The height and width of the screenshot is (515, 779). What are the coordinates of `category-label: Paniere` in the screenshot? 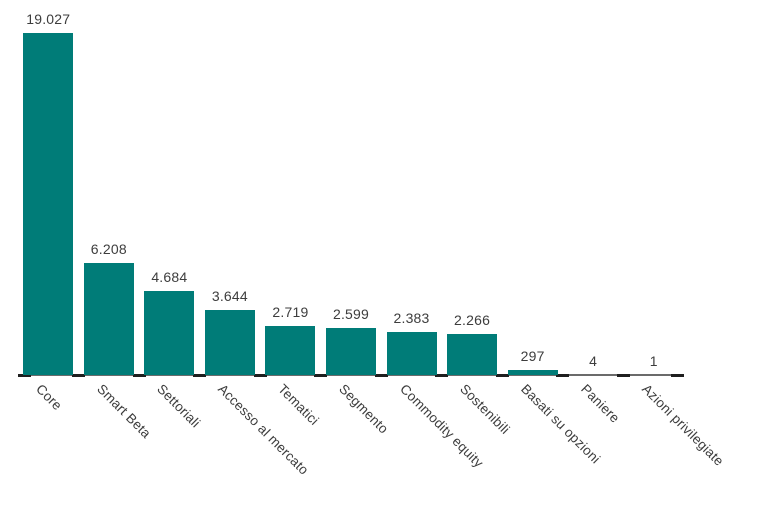 It's located at (600, 403).